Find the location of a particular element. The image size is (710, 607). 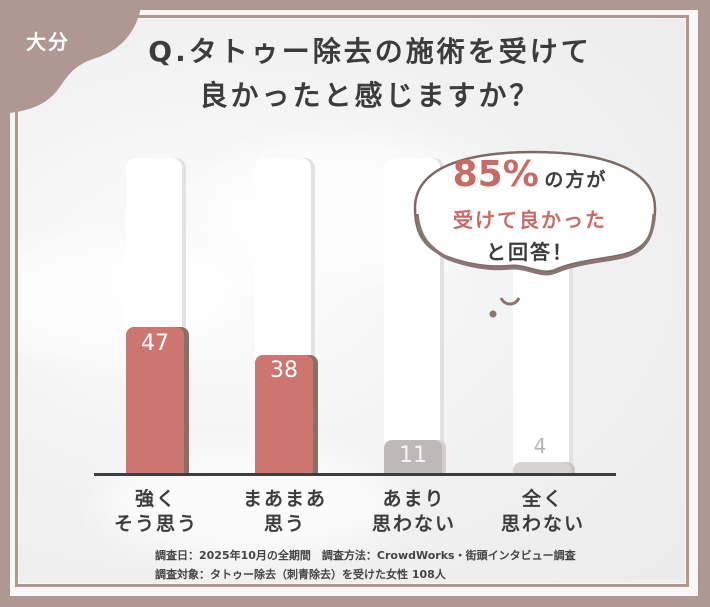

label-line: 思う is located at coordinates (284, 524).